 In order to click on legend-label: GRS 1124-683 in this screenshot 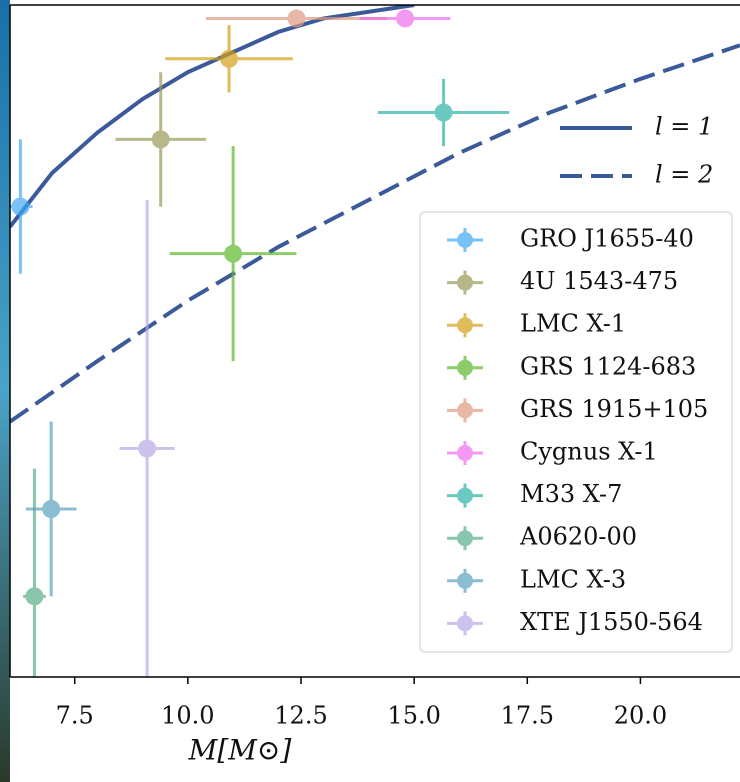, I will do `click(608, 366)`.